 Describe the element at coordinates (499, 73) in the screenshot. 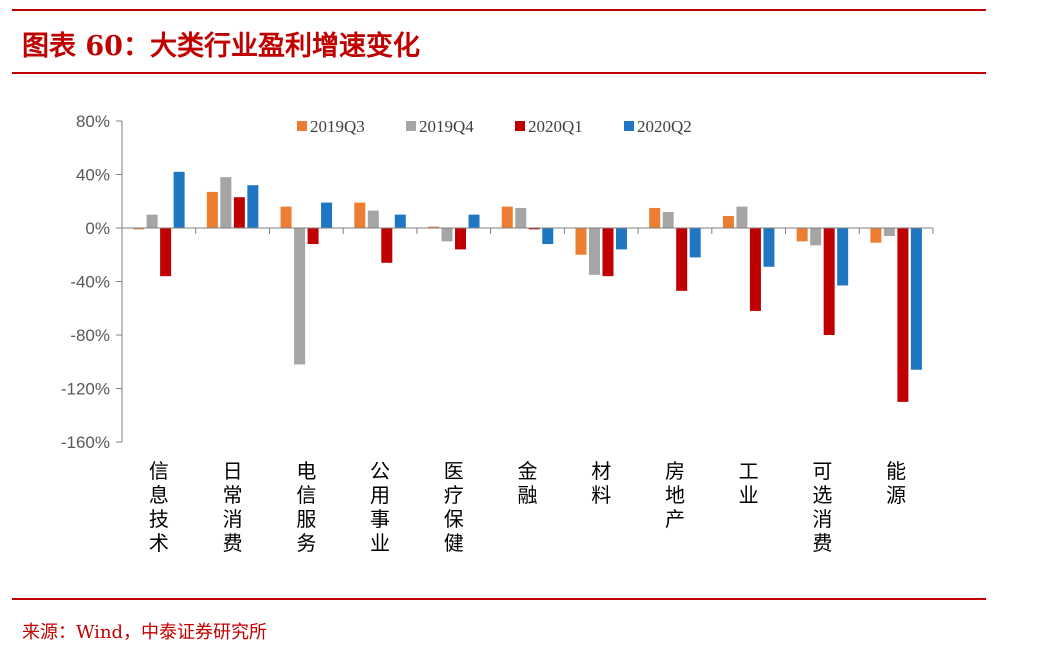

I see `title-rule` at that location.